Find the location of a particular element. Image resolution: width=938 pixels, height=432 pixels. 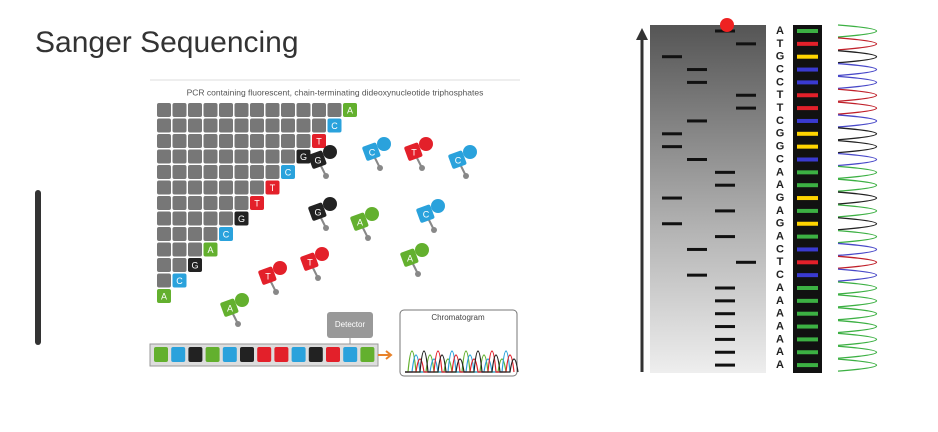

base-letter: G is located at coordinates (241, 219).